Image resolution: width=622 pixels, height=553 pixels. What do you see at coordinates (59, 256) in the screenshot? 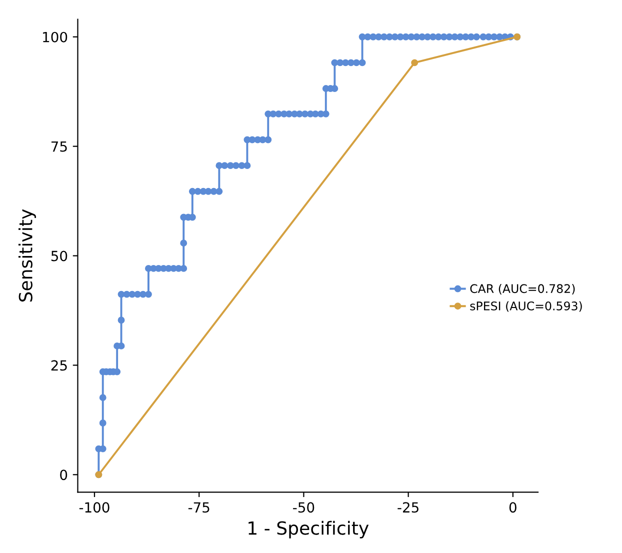
I see `y-tick-label: 50` at bounding box center [59, 256].